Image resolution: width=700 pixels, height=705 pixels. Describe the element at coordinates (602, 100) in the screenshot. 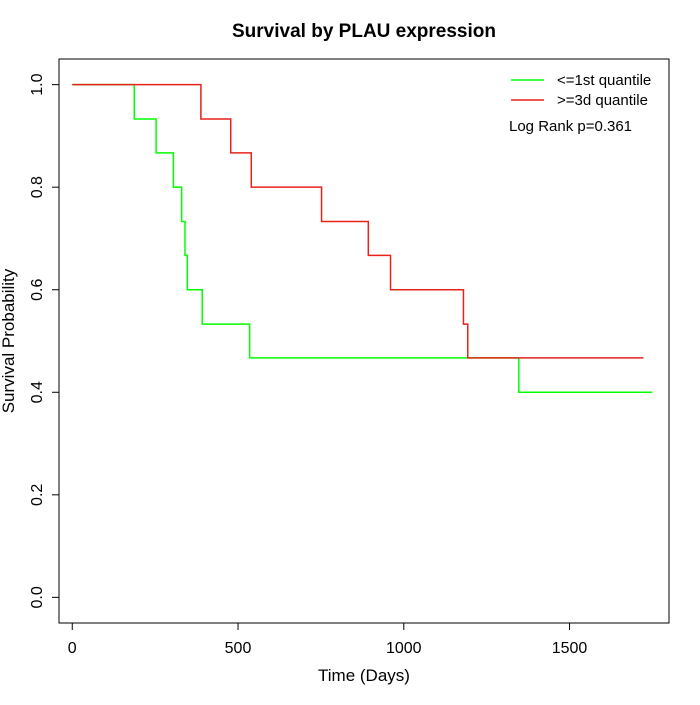

I see `legend-label-2: >=3d quantile` at that location.